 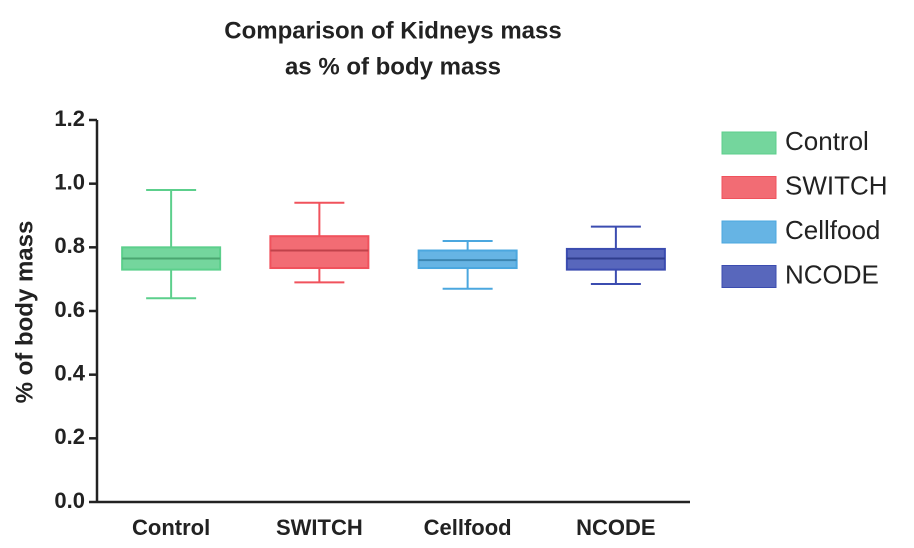 What do you see at coordinates (836, 185) in the screenshot?
I see `legend-label: SWITCH` at bounding box center [836, 185].